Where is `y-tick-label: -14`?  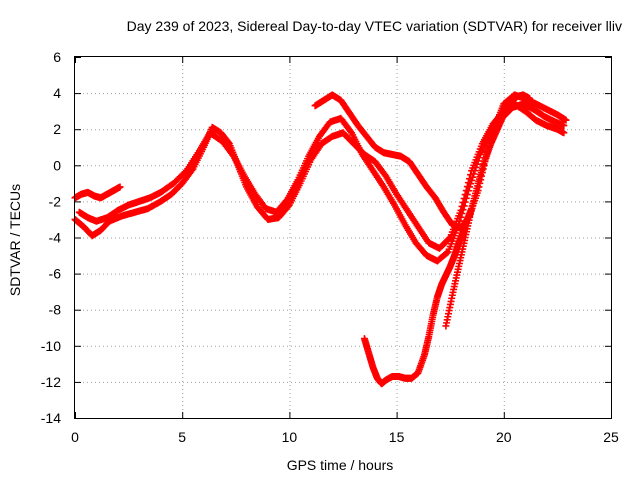 y-tick-label: -14 is located at coordinates (51, 418).